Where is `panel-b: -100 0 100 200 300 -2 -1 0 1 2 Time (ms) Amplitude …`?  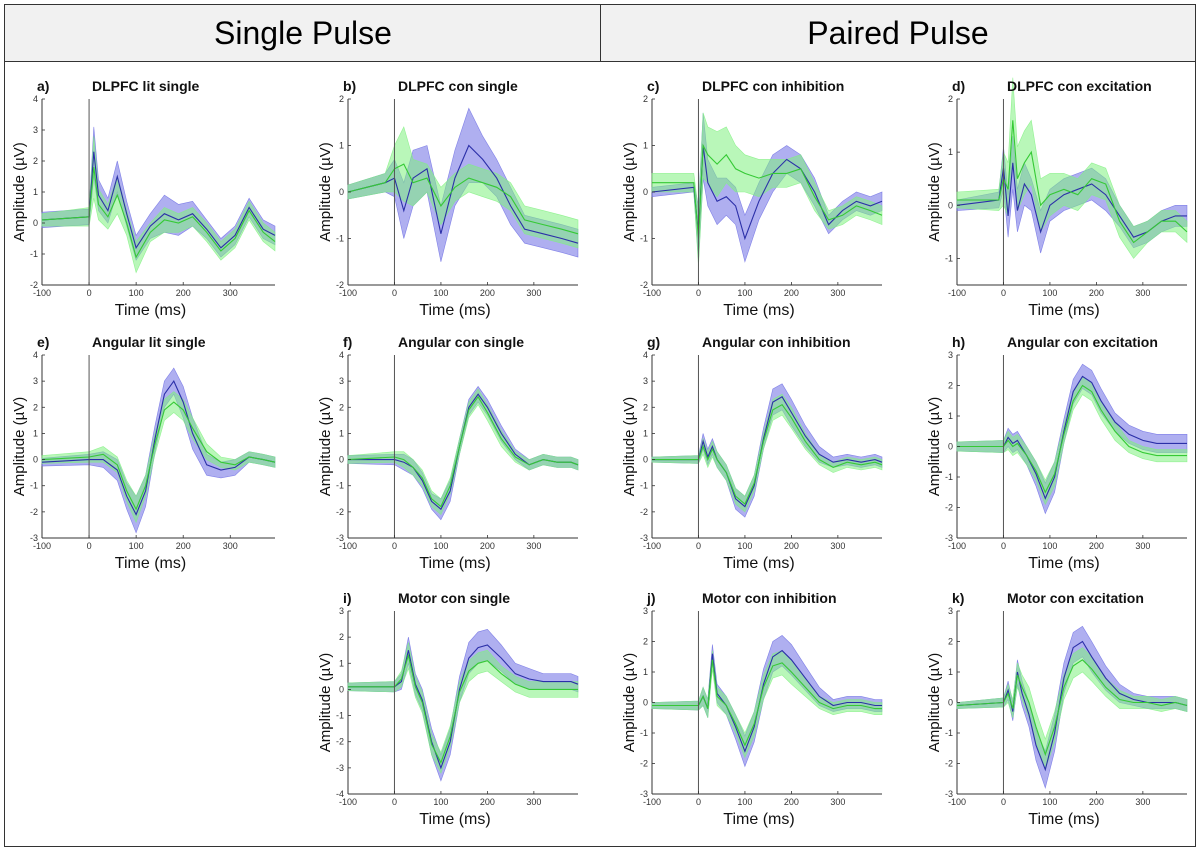 panel-b: -100 0 100 200 300 -2 -1 0 1 2 Time (ms) Amplitude … is located at coordinates (448, 198).